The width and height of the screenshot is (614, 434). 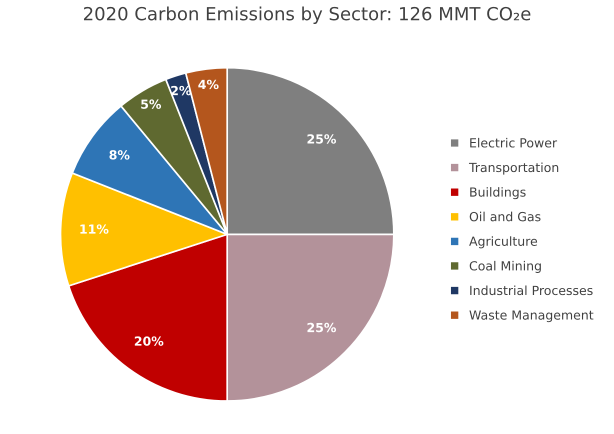 I want to click on legend-label: Waste Management, so click(x=531, y=316).